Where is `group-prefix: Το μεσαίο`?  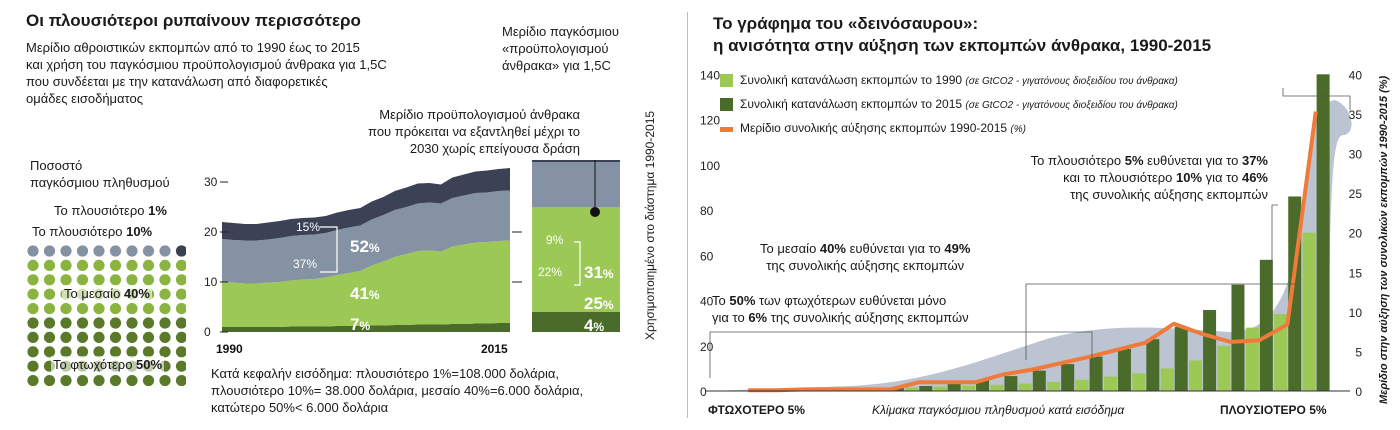 group-prefix: Το μεσαίο is located at coordinates (94, 293).